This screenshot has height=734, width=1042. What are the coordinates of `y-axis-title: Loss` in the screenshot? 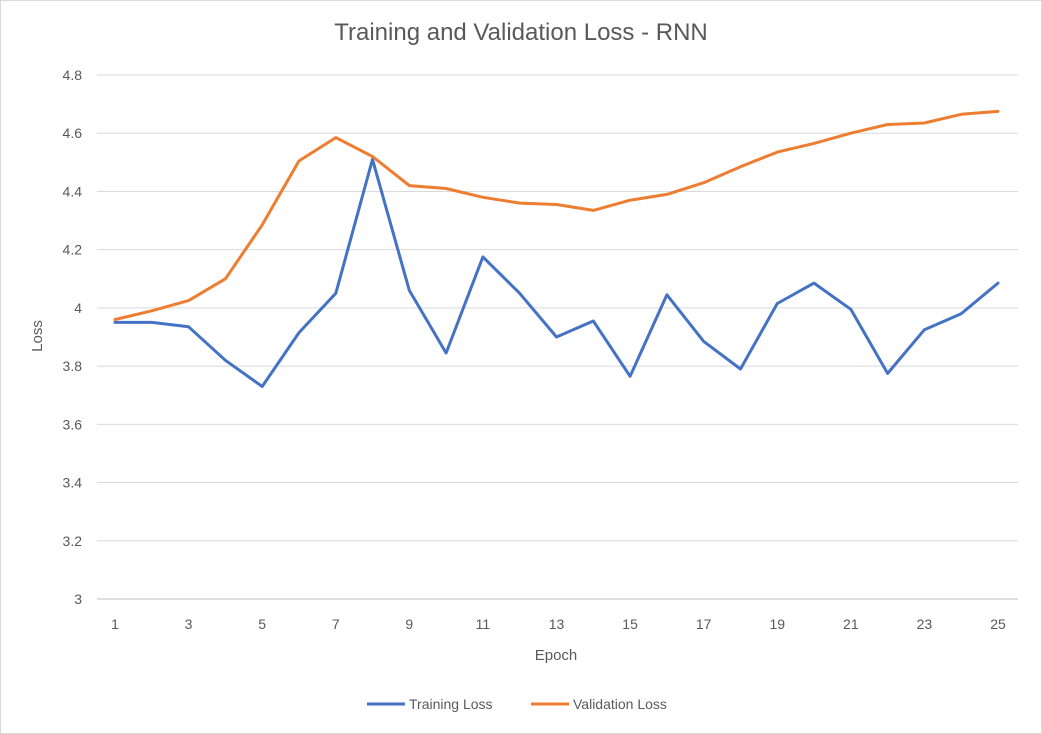 It's located at (37, 336).